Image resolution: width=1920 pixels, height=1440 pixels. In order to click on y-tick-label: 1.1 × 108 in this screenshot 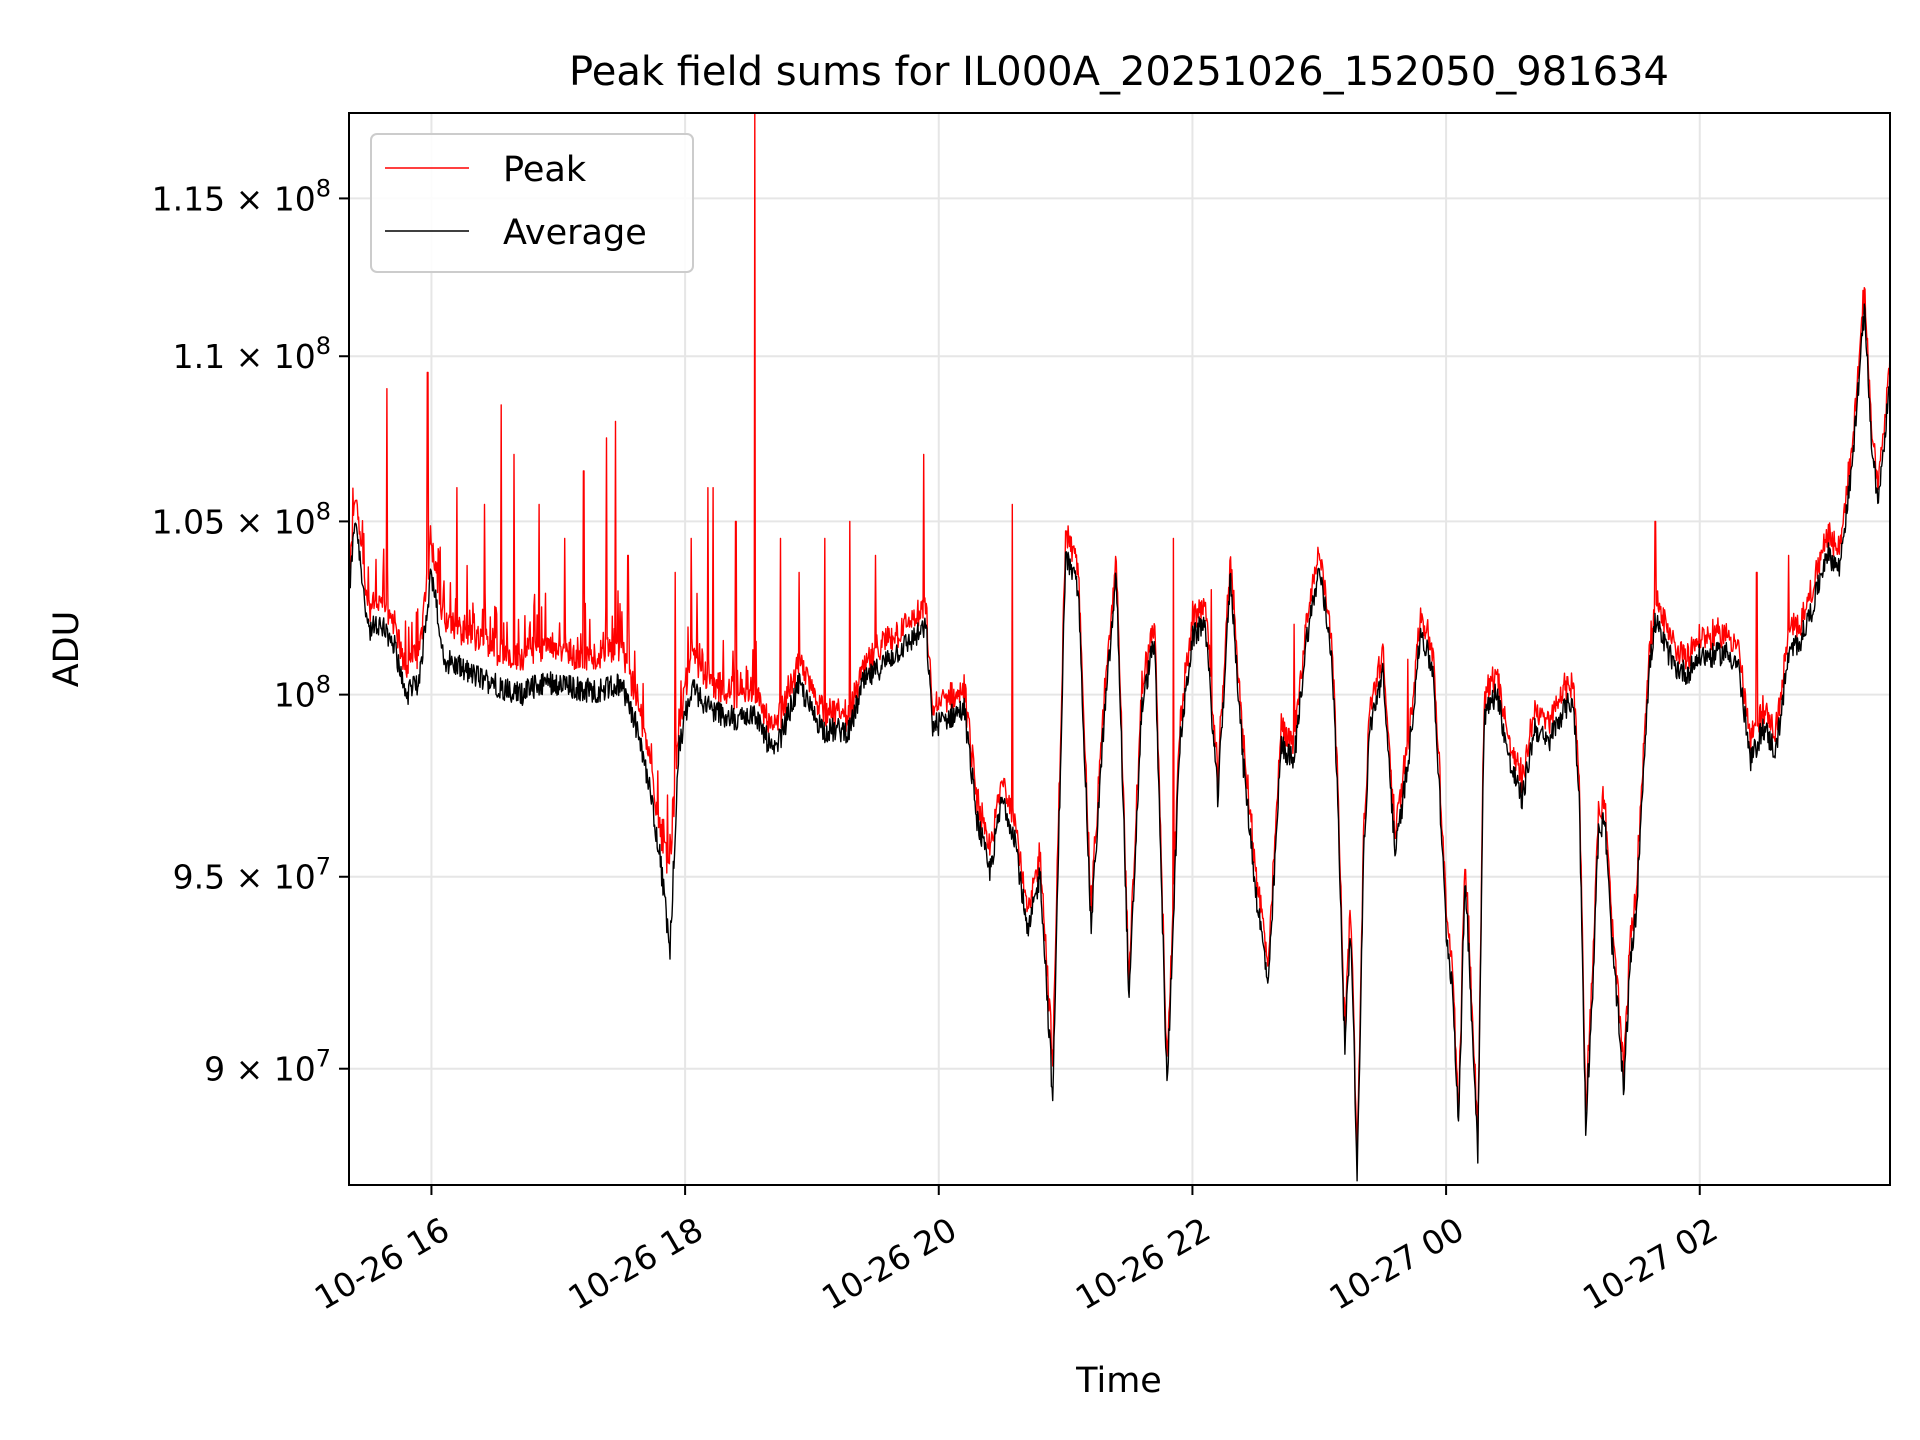, I will do `click(252, 354)`.